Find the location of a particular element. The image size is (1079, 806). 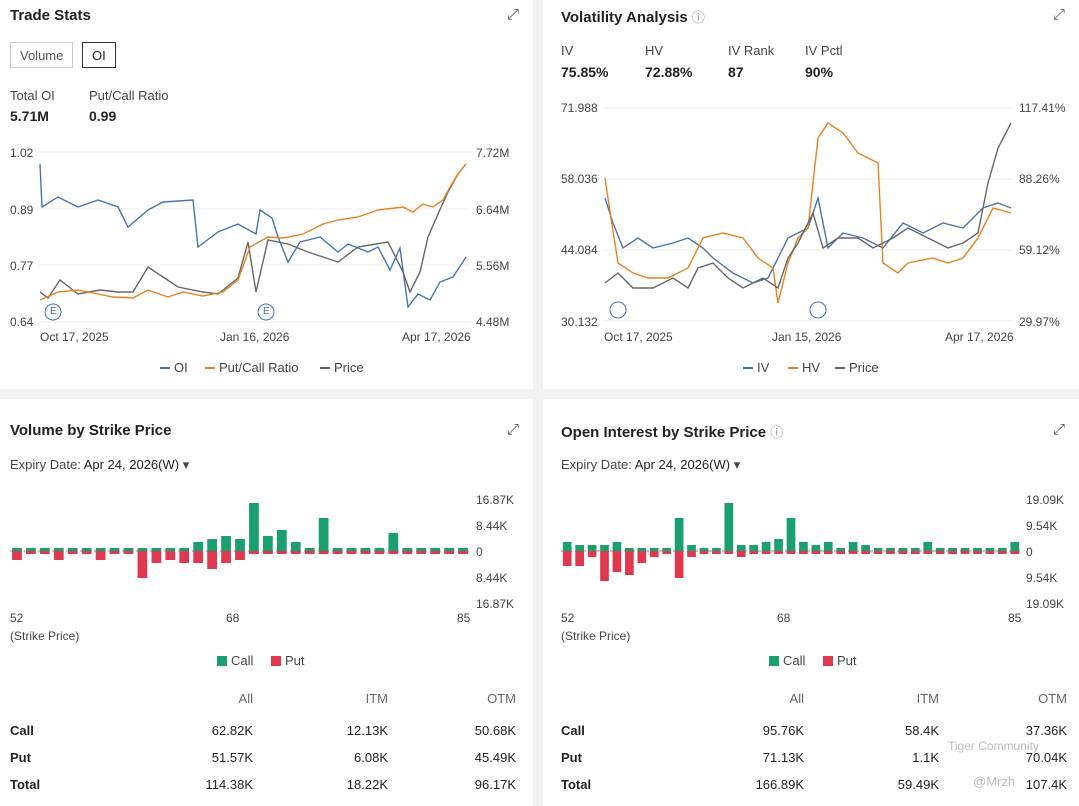

earnings-marker: E is located at coordinates (266, 311).